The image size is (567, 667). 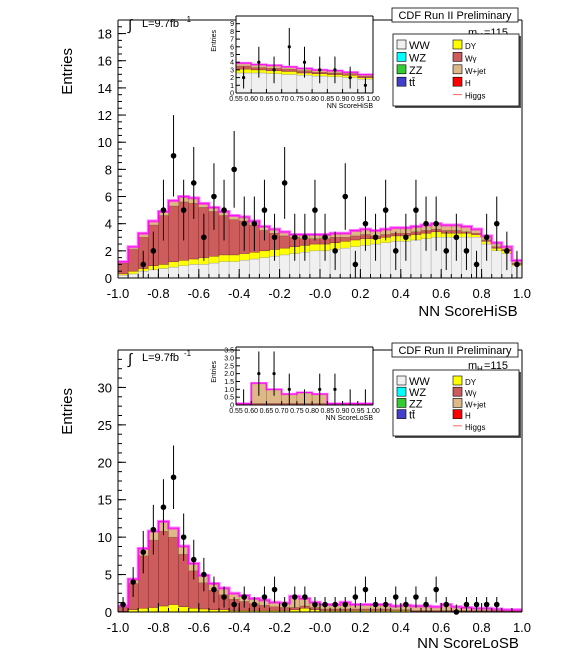 What do you see at coordinates (289, 70) in the screenshot?
I see `hisb-inset-wg-bar` at bounding box center [289, 70].